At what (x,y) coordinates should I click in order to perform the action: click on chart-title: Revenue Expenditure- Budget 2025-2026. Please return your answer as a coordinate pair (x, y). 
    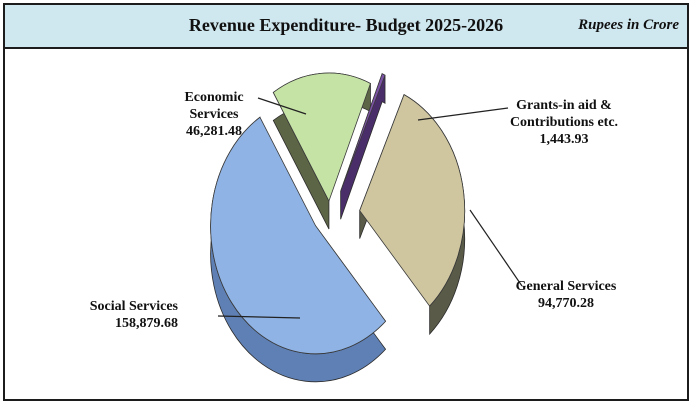
    Looking at the image, I should click on (346, 25).